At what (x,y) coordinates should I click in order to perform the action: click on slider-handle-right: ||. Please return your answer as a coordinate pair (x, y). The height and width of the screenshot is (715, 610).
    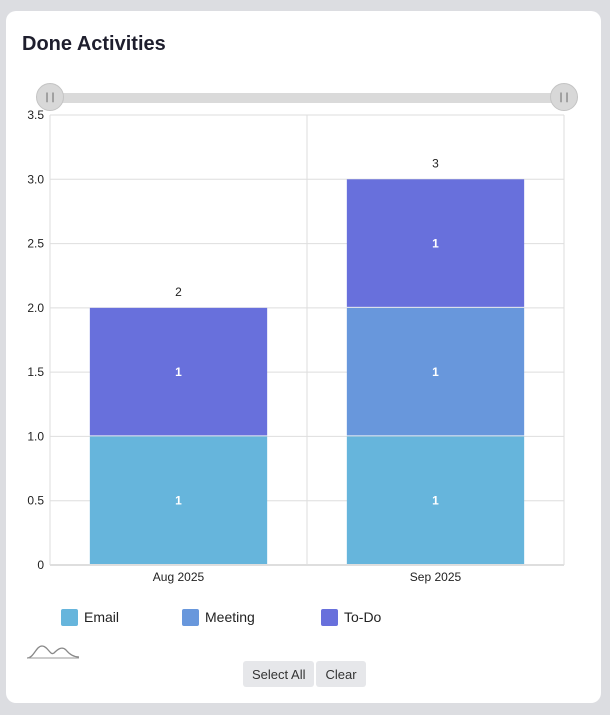
    Looking at the image, I should click on (564, 97).